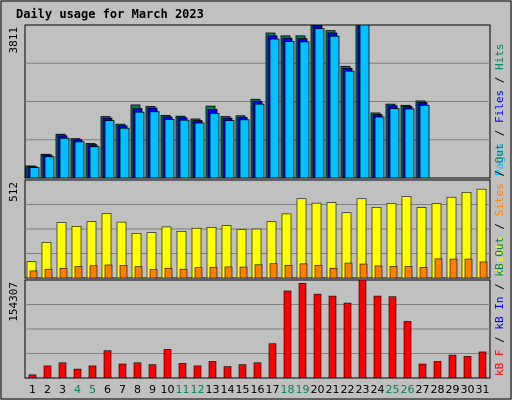 The image size is (512, 400). What do you see at coordinates (499, 159) in the screenshot?
I see `legend-entry: Pages` at bounding box center [499, 159].